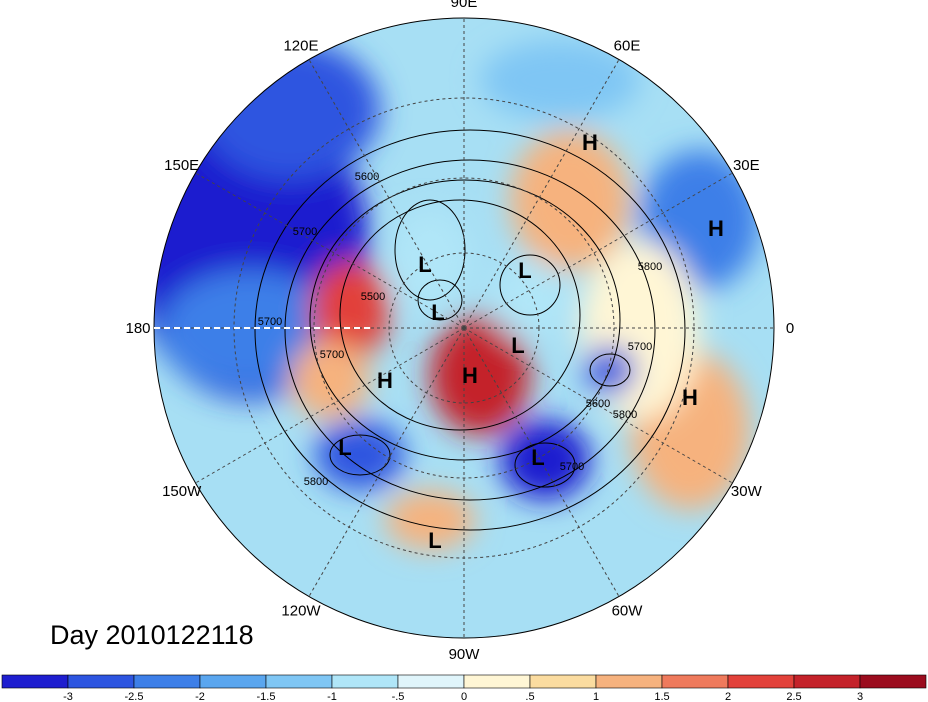 This screenshot has width=928, height=702. What do you see at coordinates (793, 696) in the screenshot?
I see `colorbar-tick-label: 2.5` at bounding box center [793, 696].